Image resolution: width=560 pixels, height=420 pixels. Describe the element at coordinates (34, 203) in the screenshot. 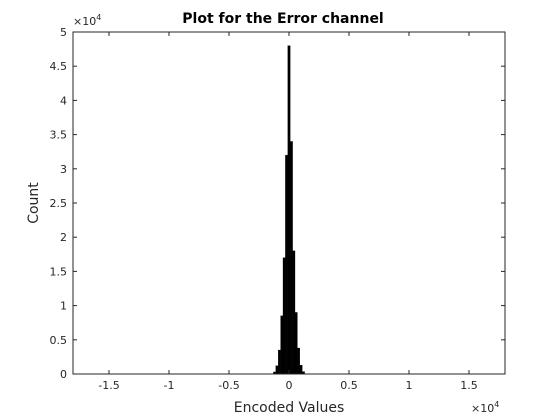

I see `y-axis-label: Count` at that location.